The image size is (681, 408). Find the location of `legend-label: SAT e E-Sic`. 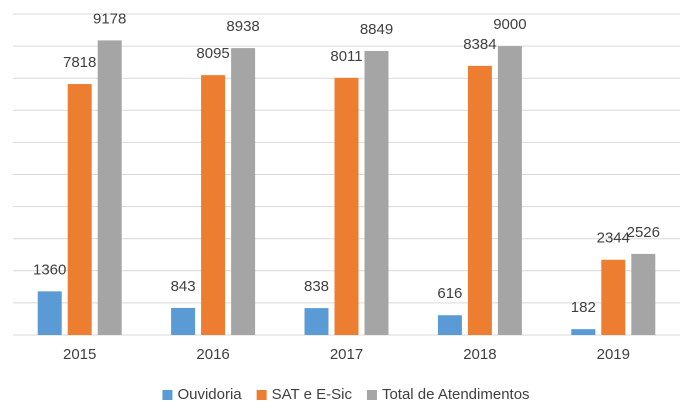

legend-label: SAT e E-Sic is located at coordinates (312, 394).